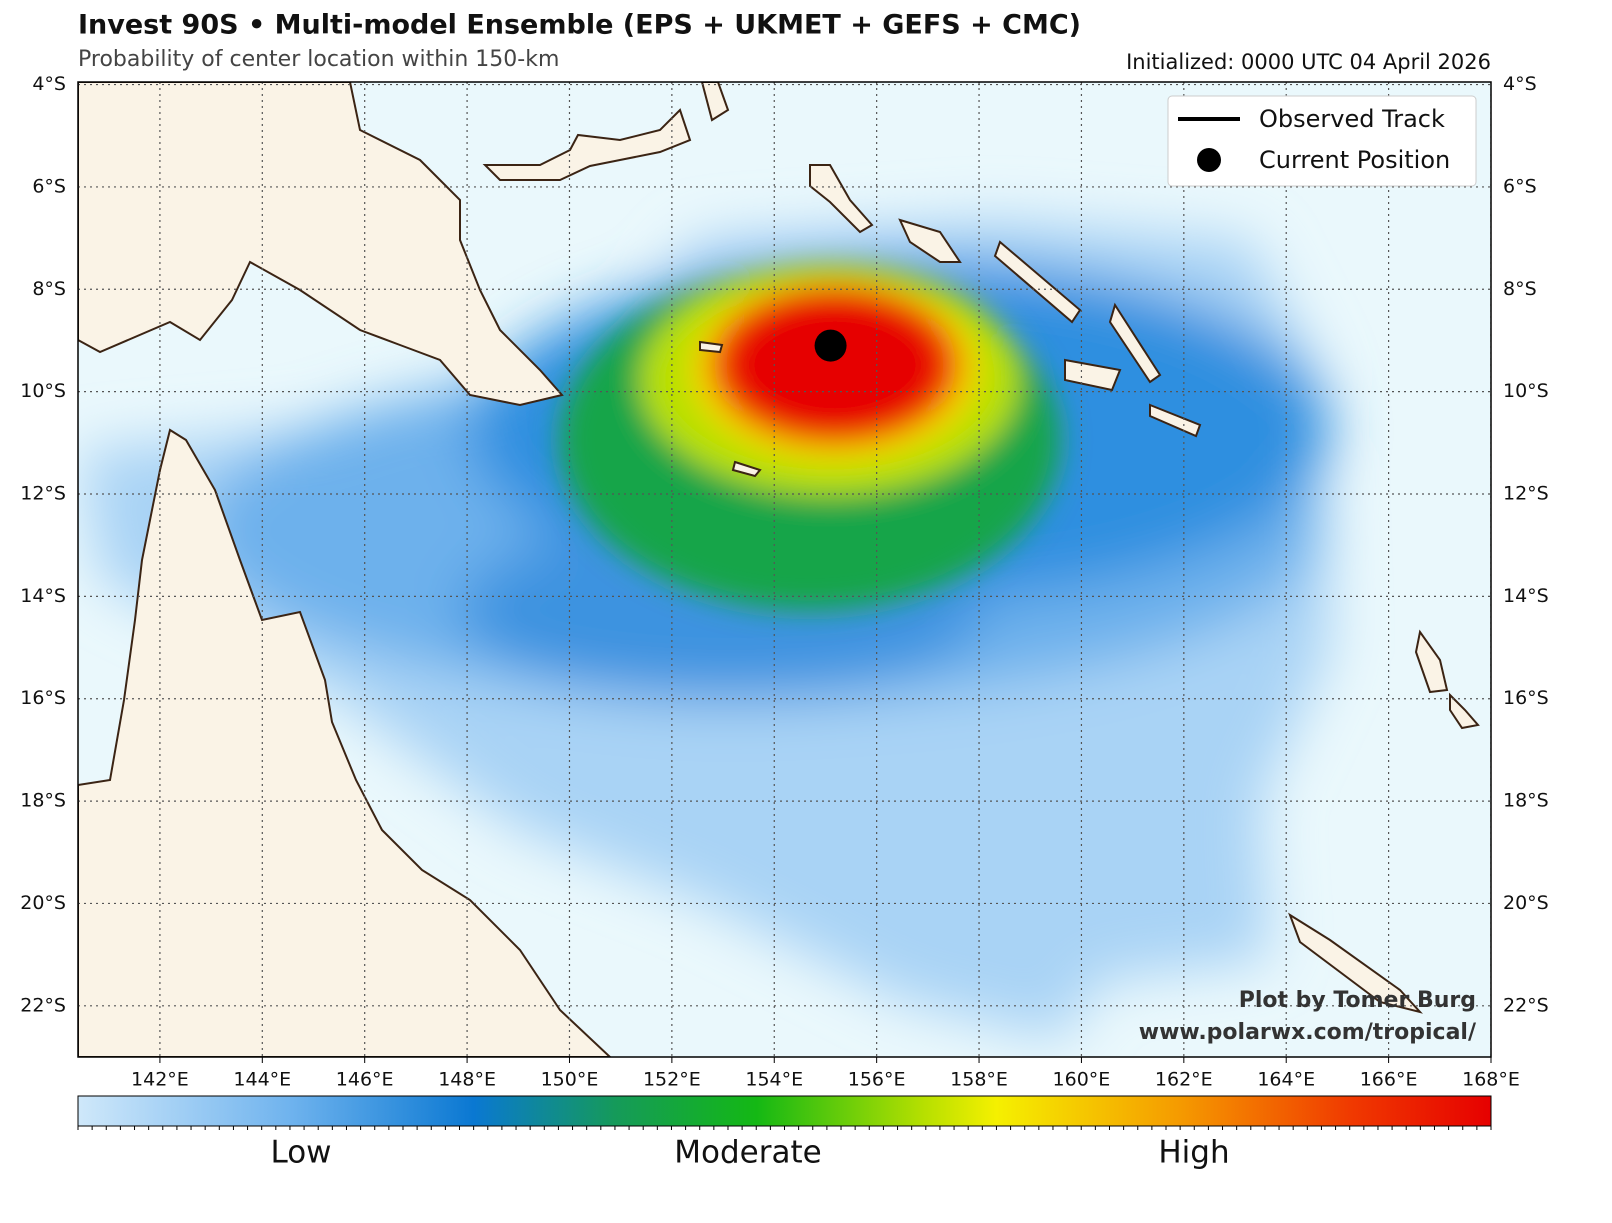 Image resolution: width=1612 pixels, height=1223 pixels. I want to click on y-tick-label-right: 10°S, so click(1526, 391).